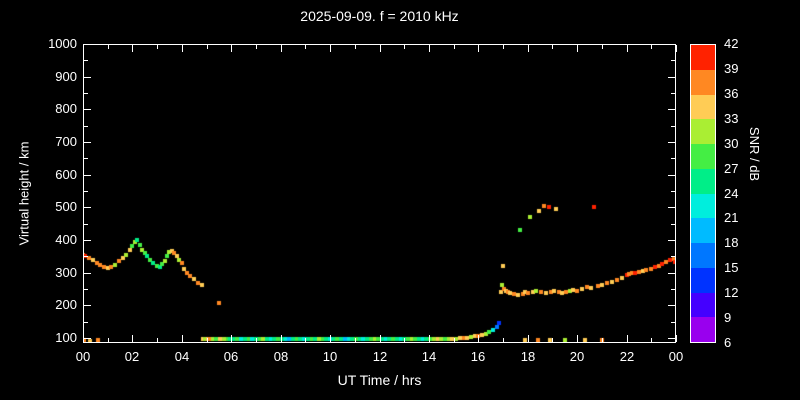  What do you see at coordinates (731, 292) in the screenshot?
I see `colorbar-tick-label: 12` at bounding box center [731, 292].